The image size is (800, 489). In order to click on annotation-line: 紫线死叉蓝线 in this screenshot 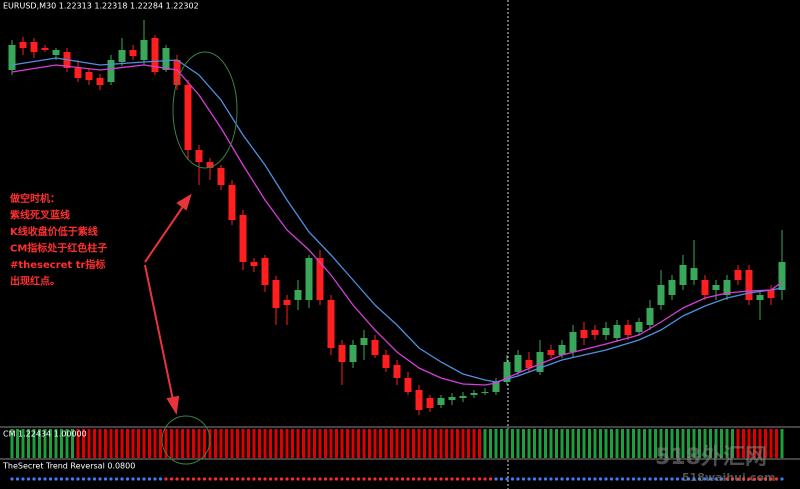, I will do `click(40, 215)`.